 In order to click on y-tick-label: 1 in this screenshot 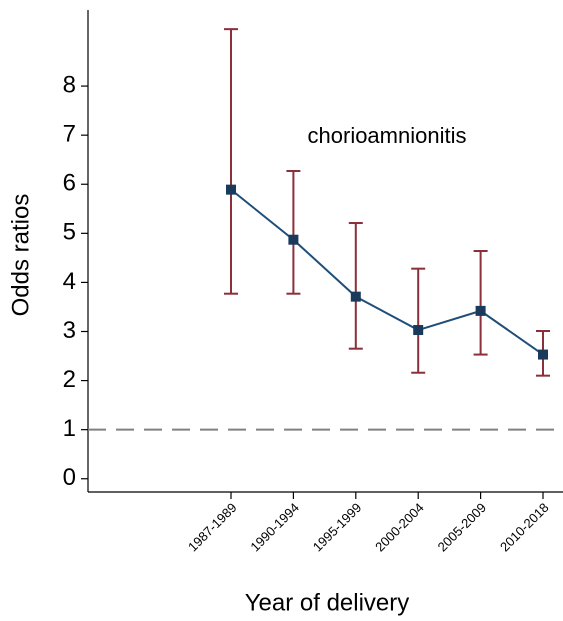, I will do `click(69, 428)`.